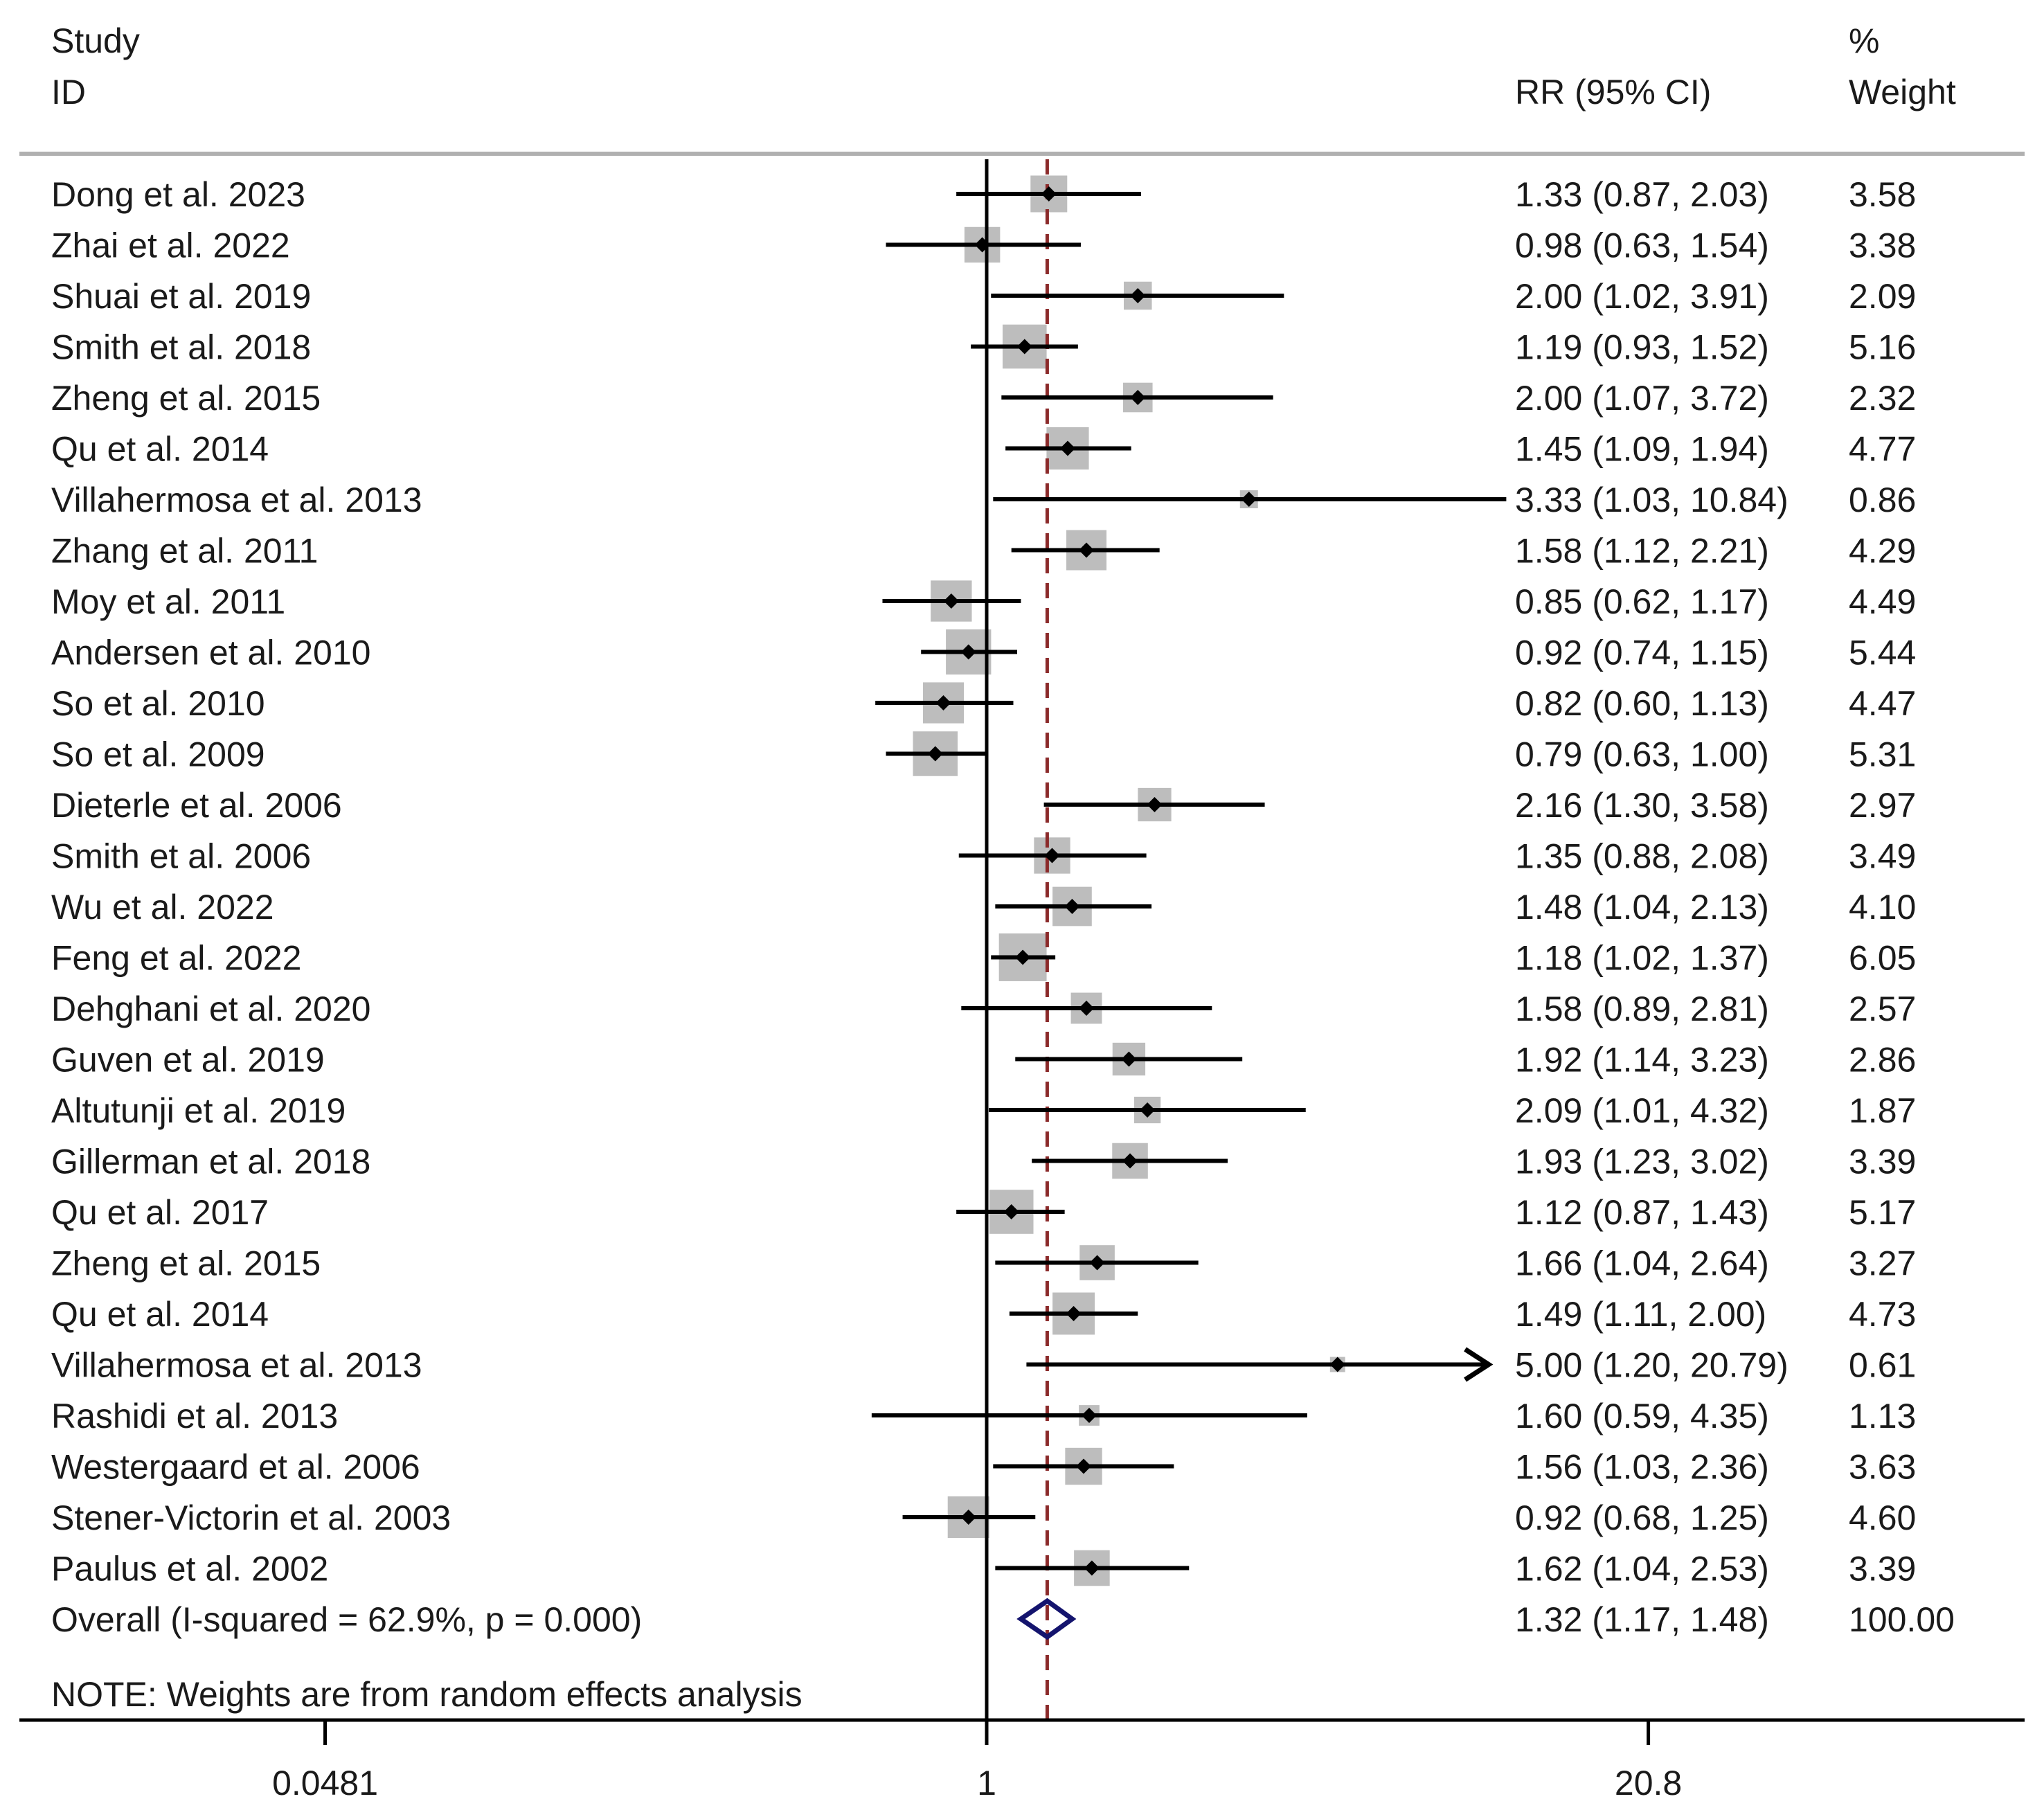  Describe the element at coordinates (1642, 552) in the screenshot. I see `rr-ci-value: 1.58 (1.12, 2.21)` at that location.